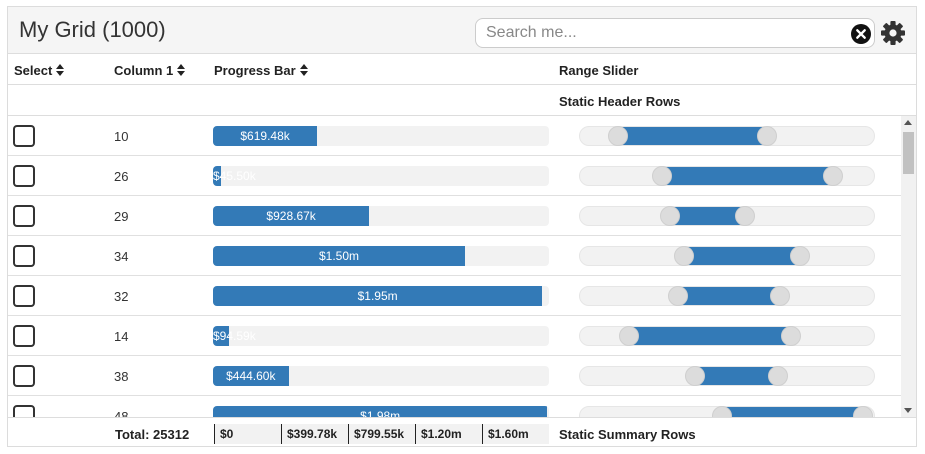 Image resolution: width=925 pixels, height=454 pixels. Describe the element at coordinates (152, 434) in the screenshot. I see `total-summary: Total: 25312` at that location.